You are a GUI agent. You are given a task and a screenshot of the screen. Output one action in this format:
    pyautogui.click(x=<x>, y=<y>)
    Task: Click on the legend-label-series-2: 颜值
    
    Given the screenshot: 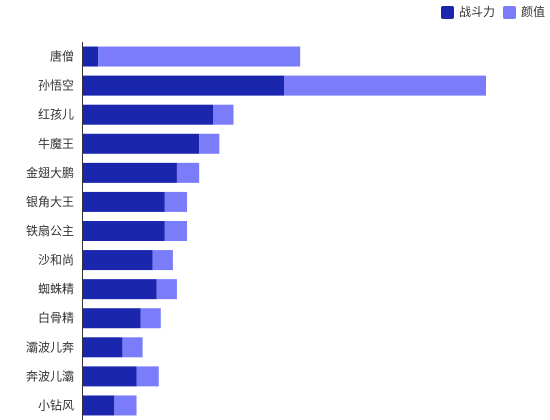 What is the action you would take?
    pyautogui.click(x=532, y=12)
    